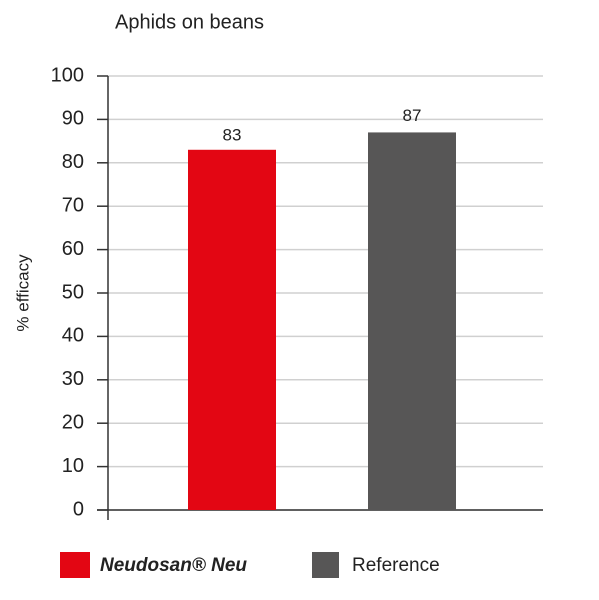  I want to click on y-tick-label: 0, so click(78, 509).